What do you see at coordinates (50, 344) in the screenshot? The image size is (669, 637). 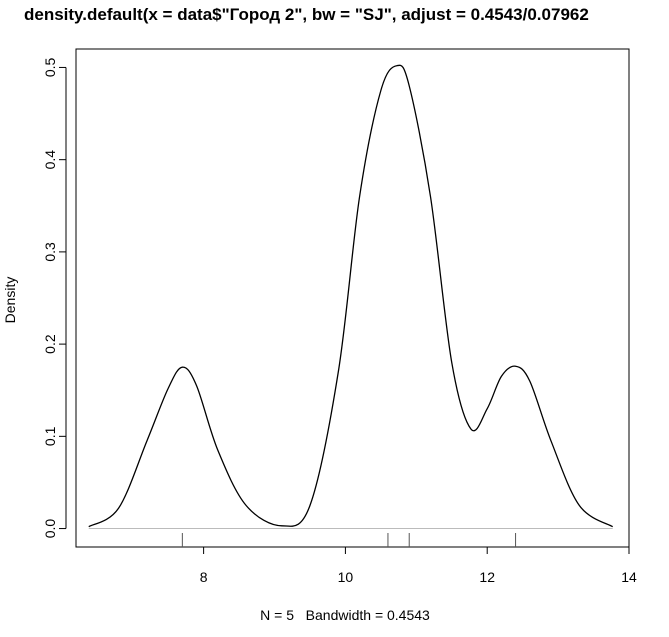 I see `y-tick-label: 0.2` at bounding box center [50, 344].